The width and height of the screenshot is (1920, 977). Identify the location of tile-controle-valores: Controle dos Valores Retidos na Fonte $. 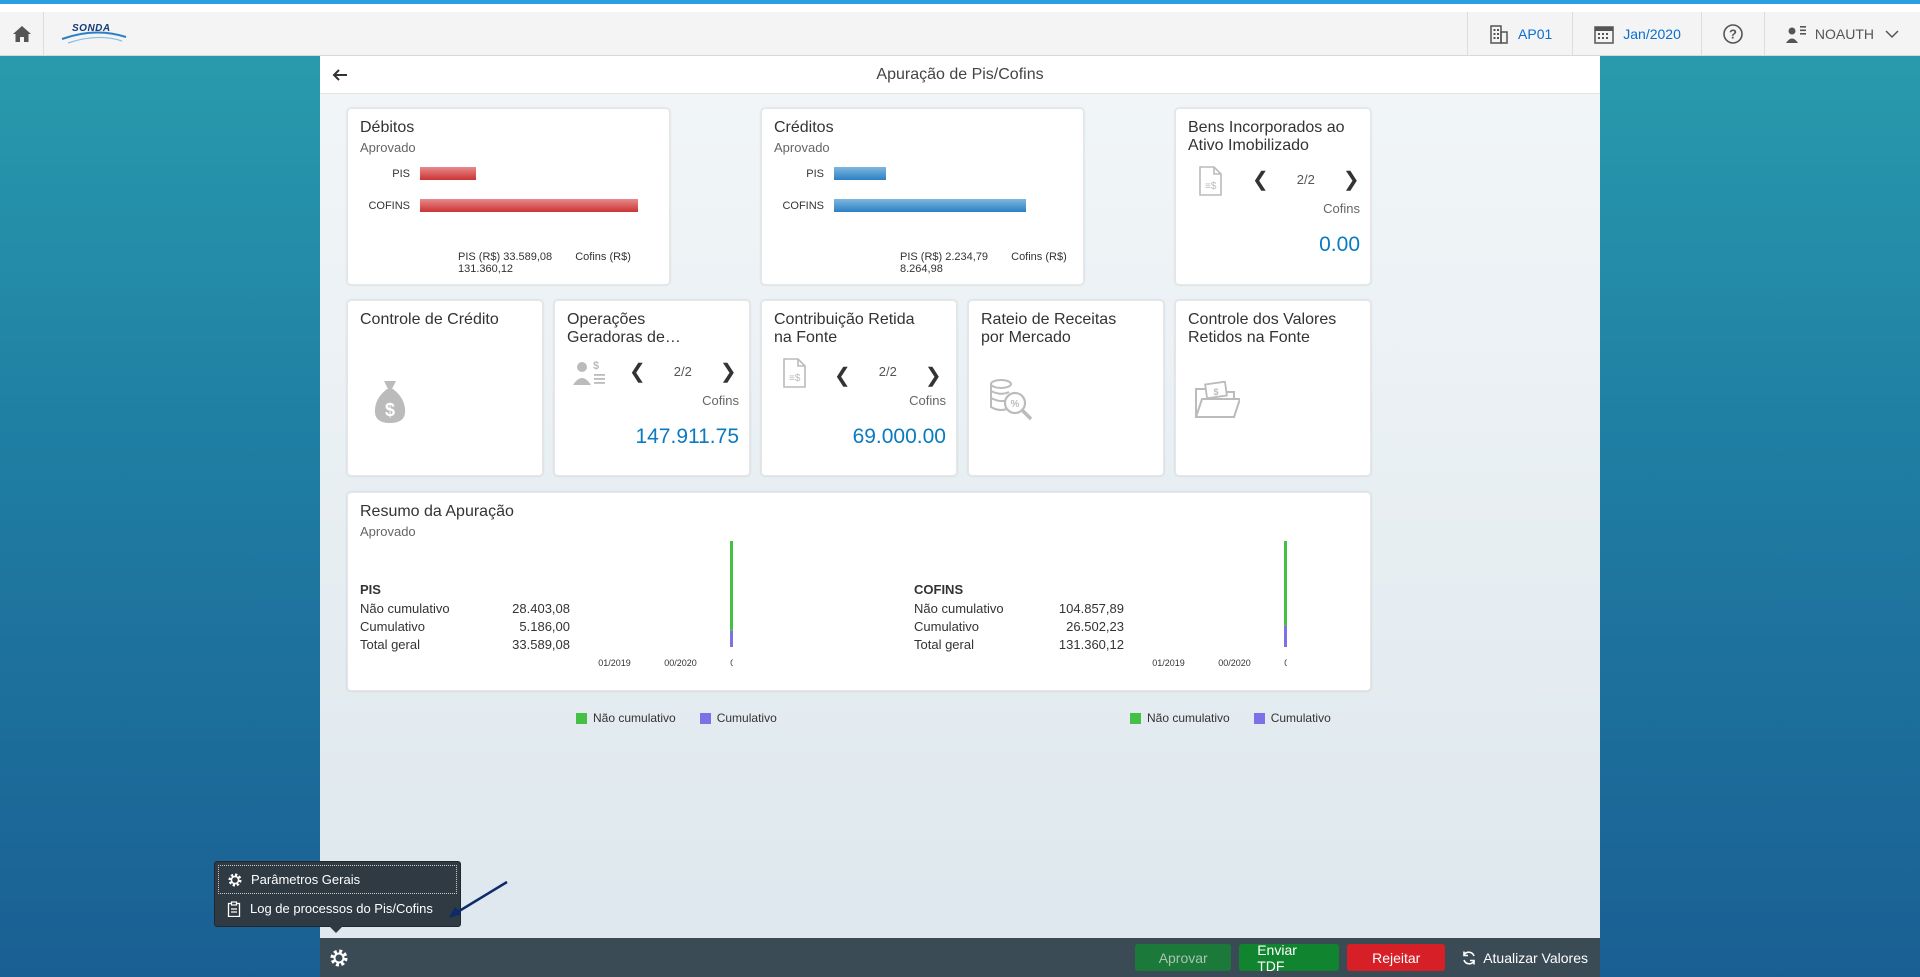
(1273, 388).